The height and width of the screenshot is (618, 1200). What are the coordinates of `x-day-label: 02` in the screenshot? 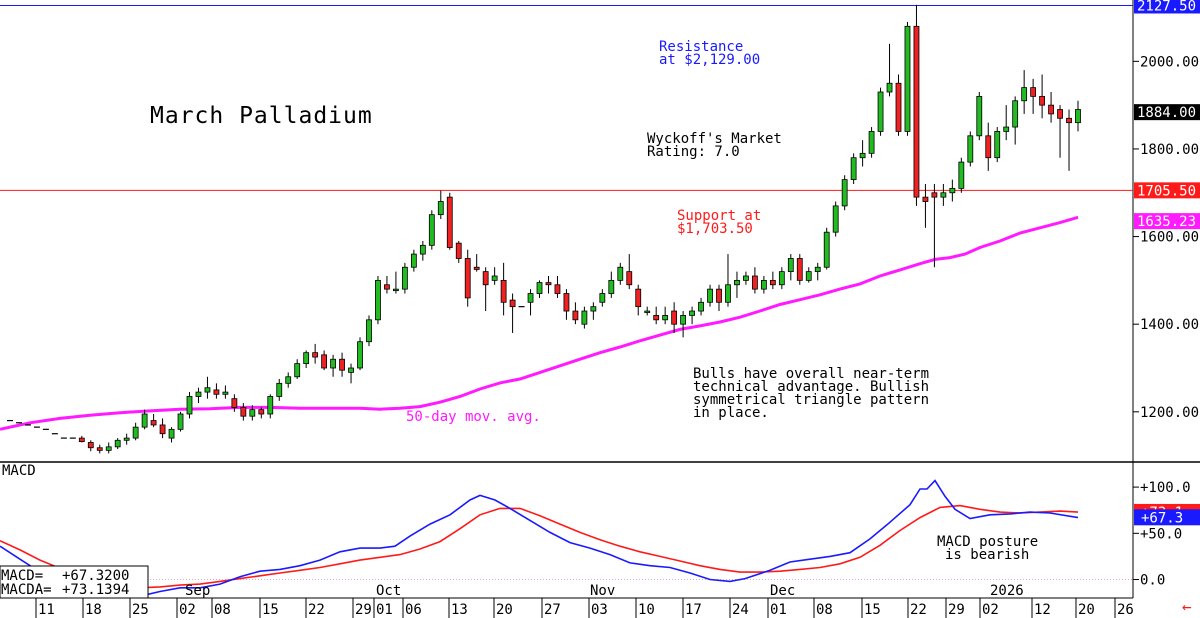 It's located at (990, 610).